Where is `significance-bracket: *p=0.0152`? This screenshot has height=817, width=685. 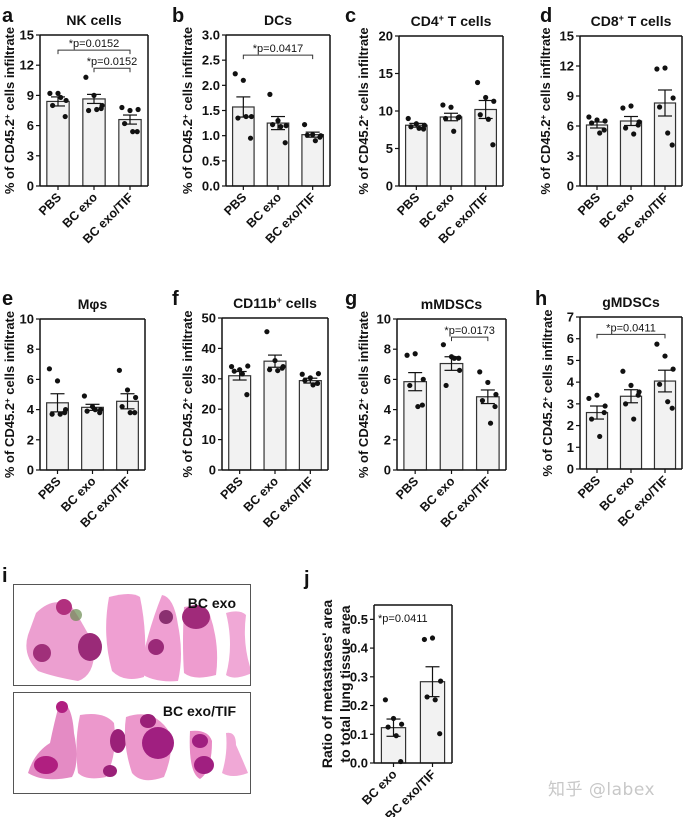
significance-bracket: *p=0.0152 is located at coordinates (112, 64).